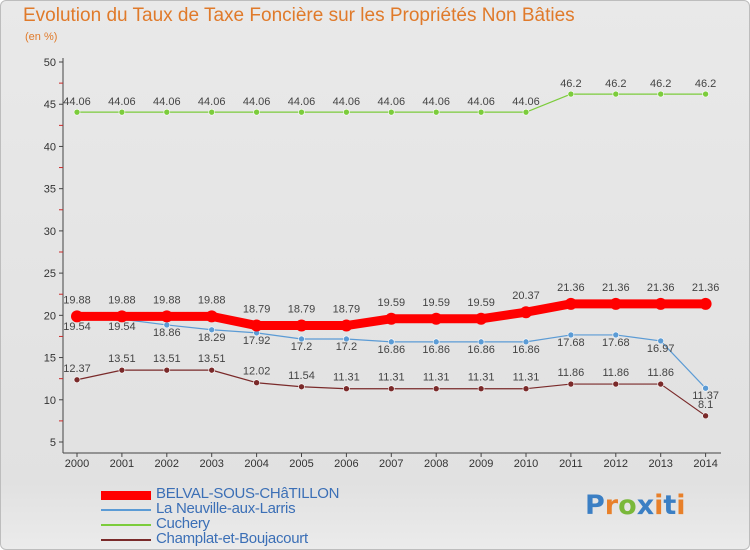 This screenshot has width=750, height=550. Describe the element at coordinates (257, 341) in the screenshot. I see `data-label: 17.92` at that location.